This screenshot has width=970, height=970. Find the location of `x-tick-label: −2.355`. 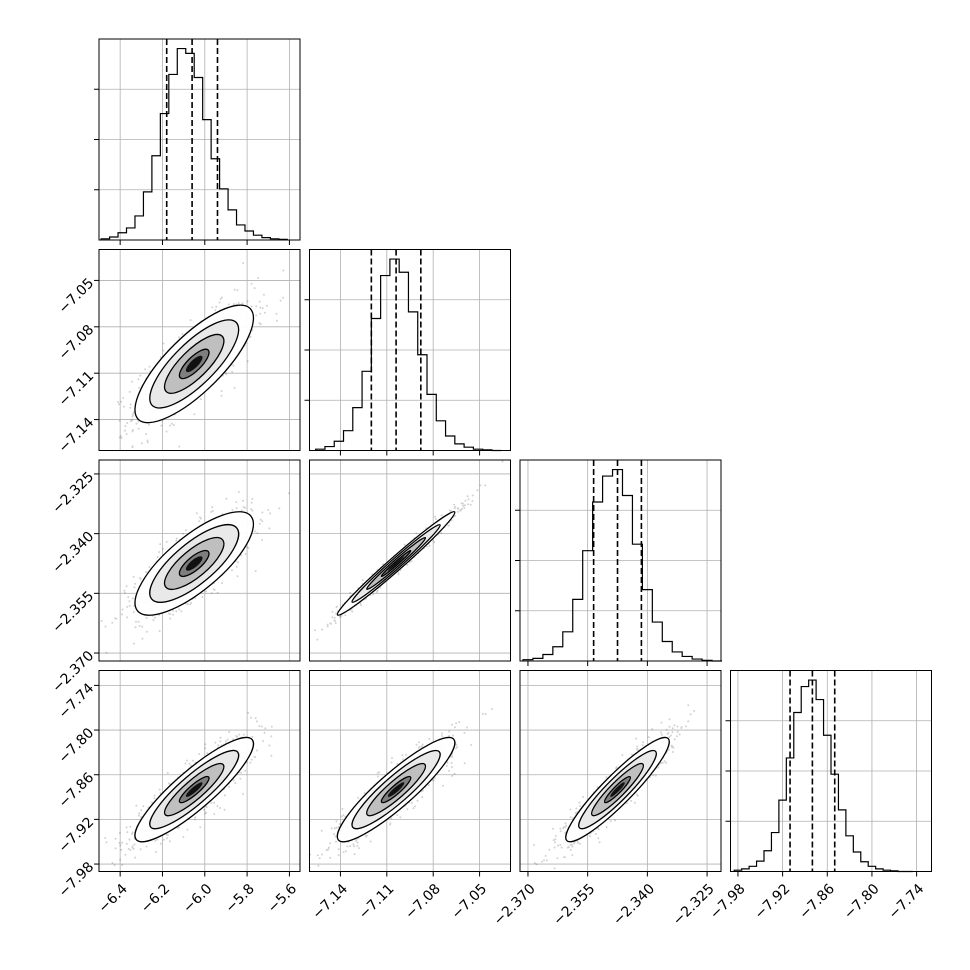

x-tick-label: −2.355 is located at coordinates (574, 905).